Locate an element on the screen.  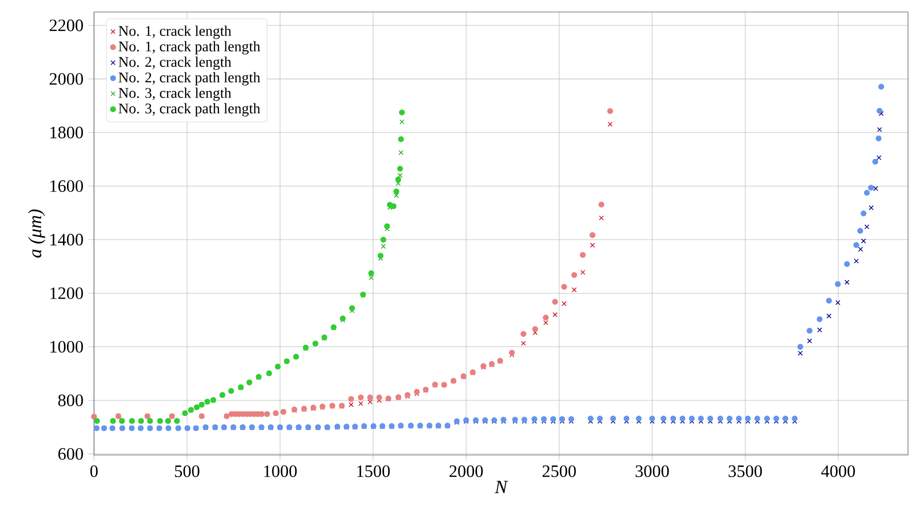
y-tick-label: 1400 is located at coordinates (66, 240).